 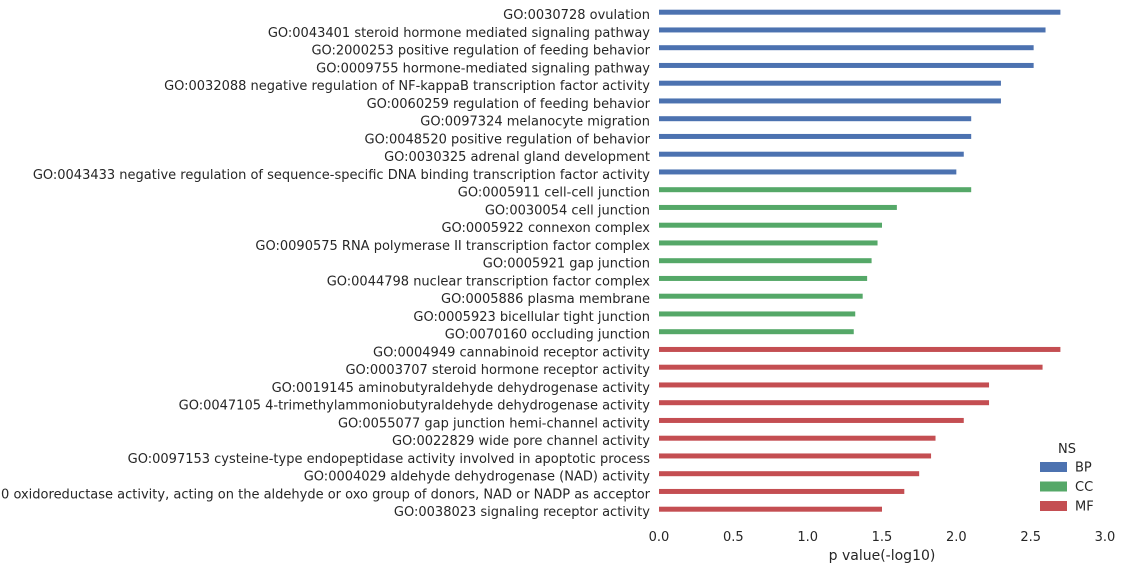 What do you see at coordinates (522, 512) in the screenshot?
I see `category-label: GO:0038023 signaling receptor activity` at bounding box center [522, 512].